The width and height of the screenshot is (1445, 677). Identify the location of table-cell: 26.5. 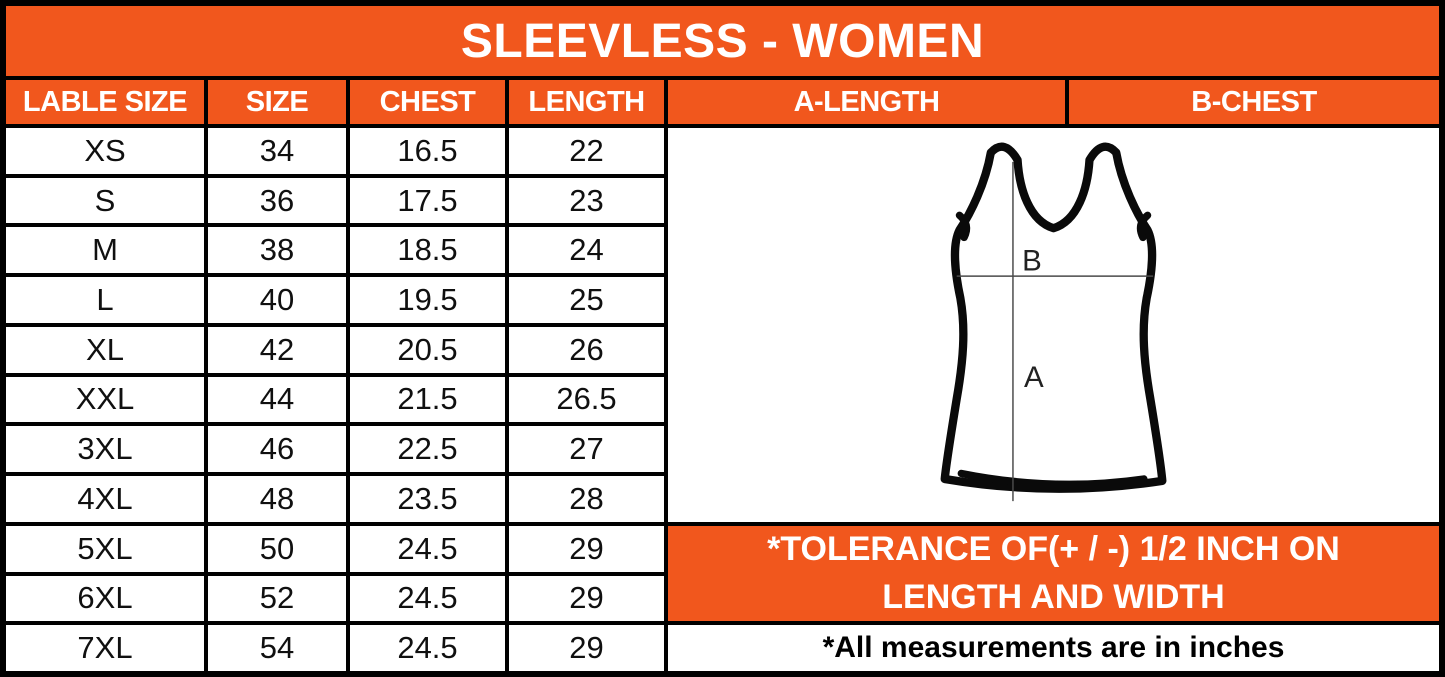
(586, 399).